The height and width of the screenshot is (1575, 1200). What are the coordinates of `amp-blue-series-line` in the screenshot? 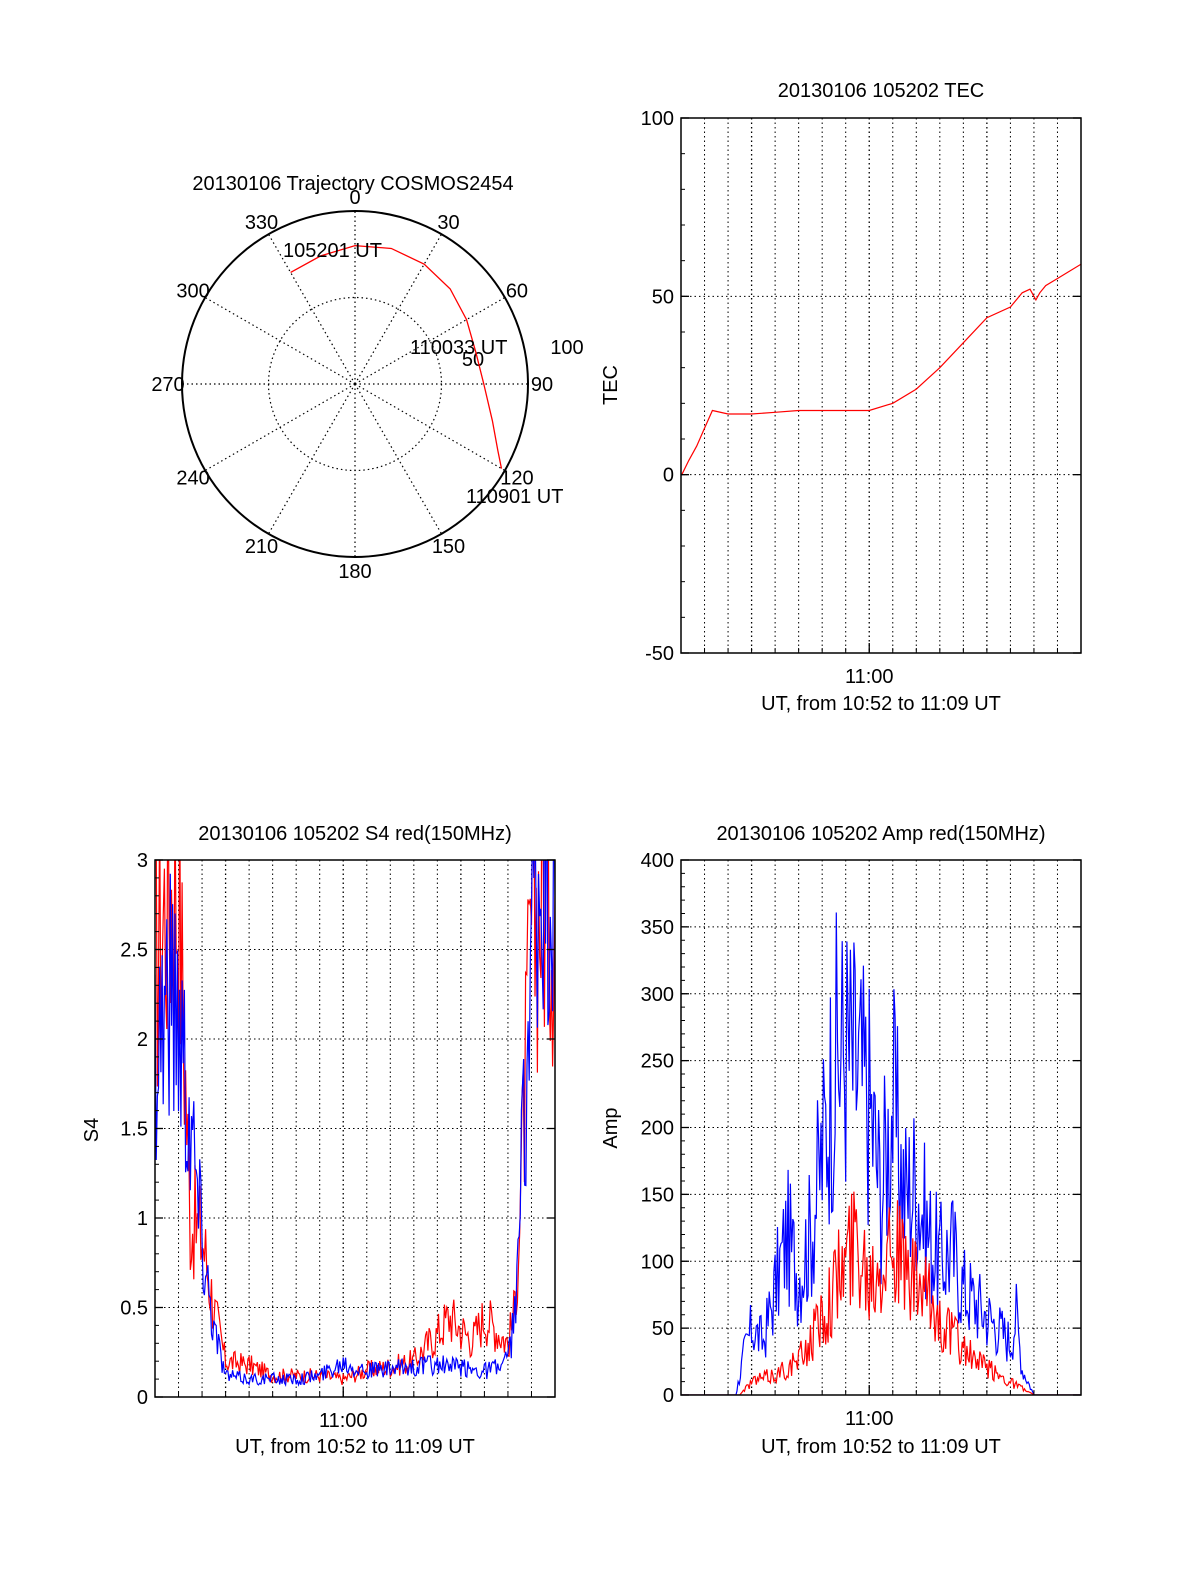 It's located at (881, 1153).